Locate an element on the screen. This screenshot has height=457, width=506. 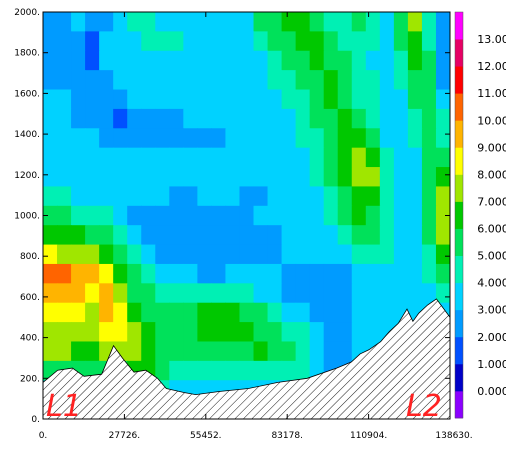
x-tick-label: 0. is located at coordinates (43, 436).